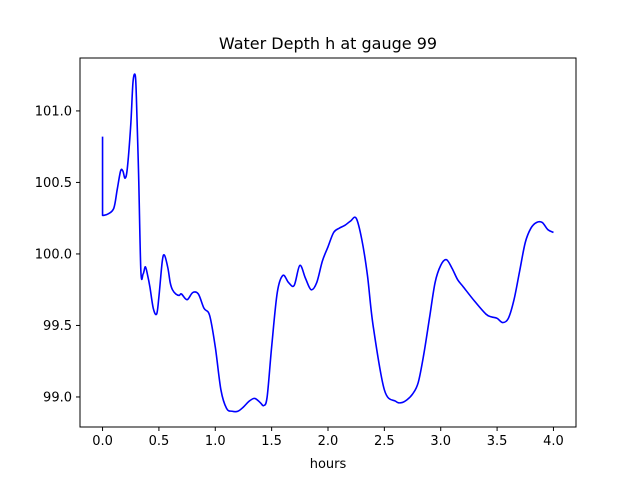 This screenshot has height=480, width=640. Describe the element at coordinates (497, 441) in the screenshot. I see `x-tick-label: 3.5` at that location.